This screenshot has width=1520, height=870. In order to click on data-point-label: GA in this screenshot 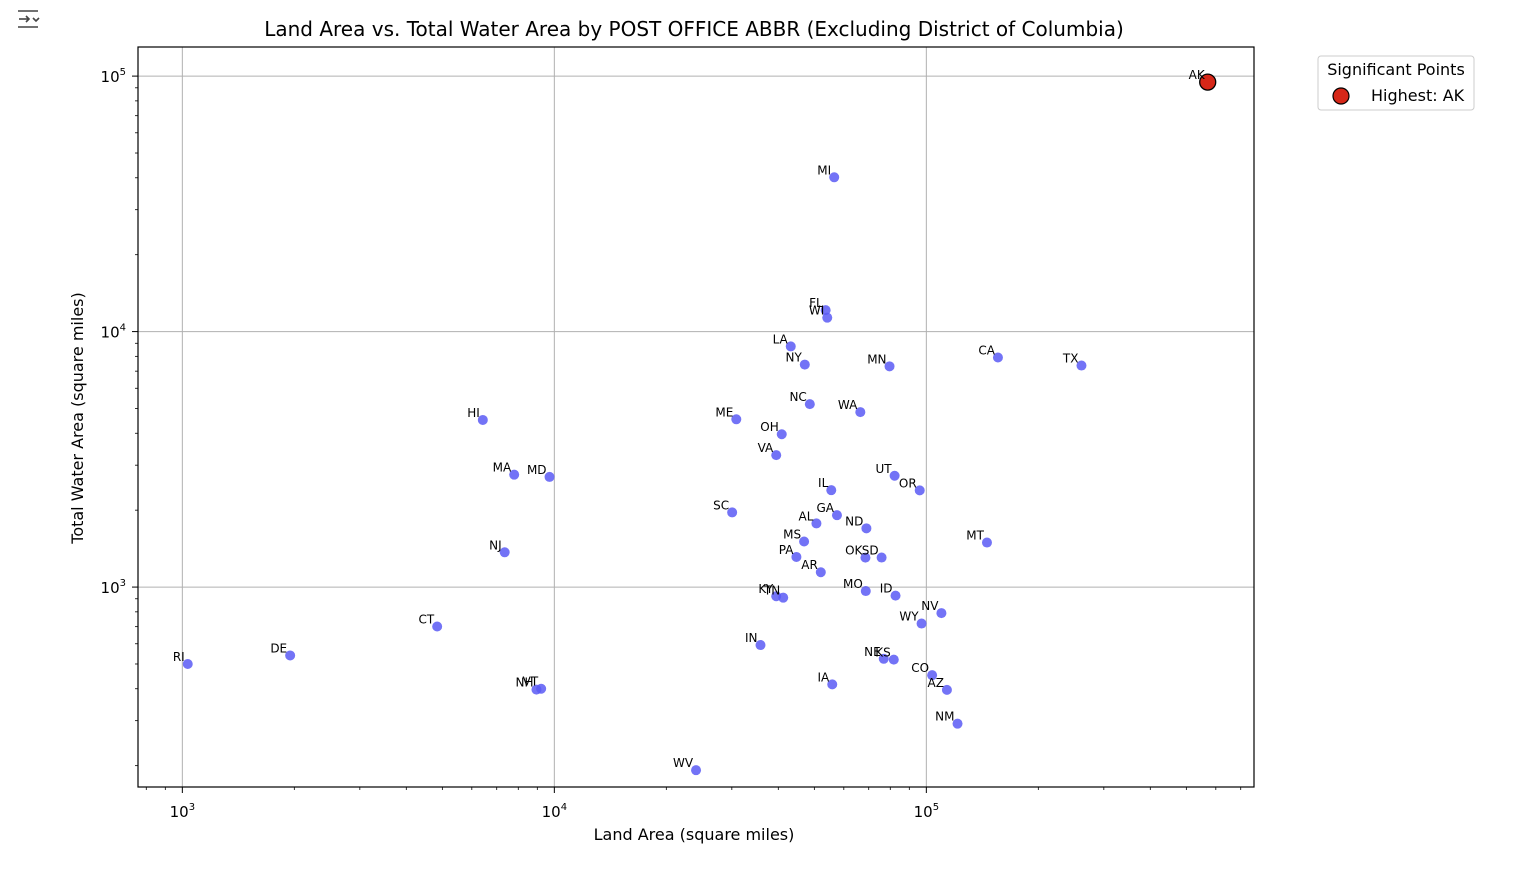, I will do `click(825, 508)`.